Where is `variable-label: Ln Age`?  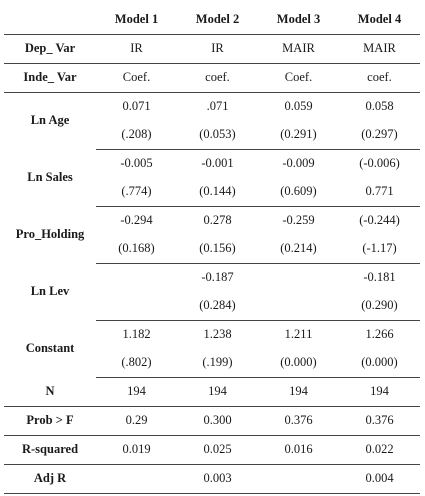
variable-label: Ln Age is located at coordinates (50, 120).